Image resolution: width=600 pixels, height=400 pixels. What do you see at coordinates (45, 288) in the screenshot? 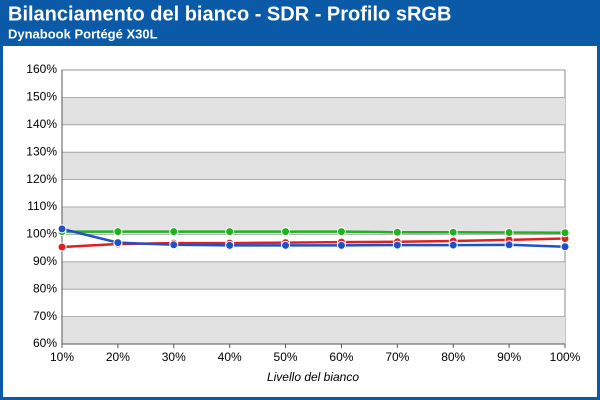
I see `y-tick-label: 80%` at bounding box center [45, 288].